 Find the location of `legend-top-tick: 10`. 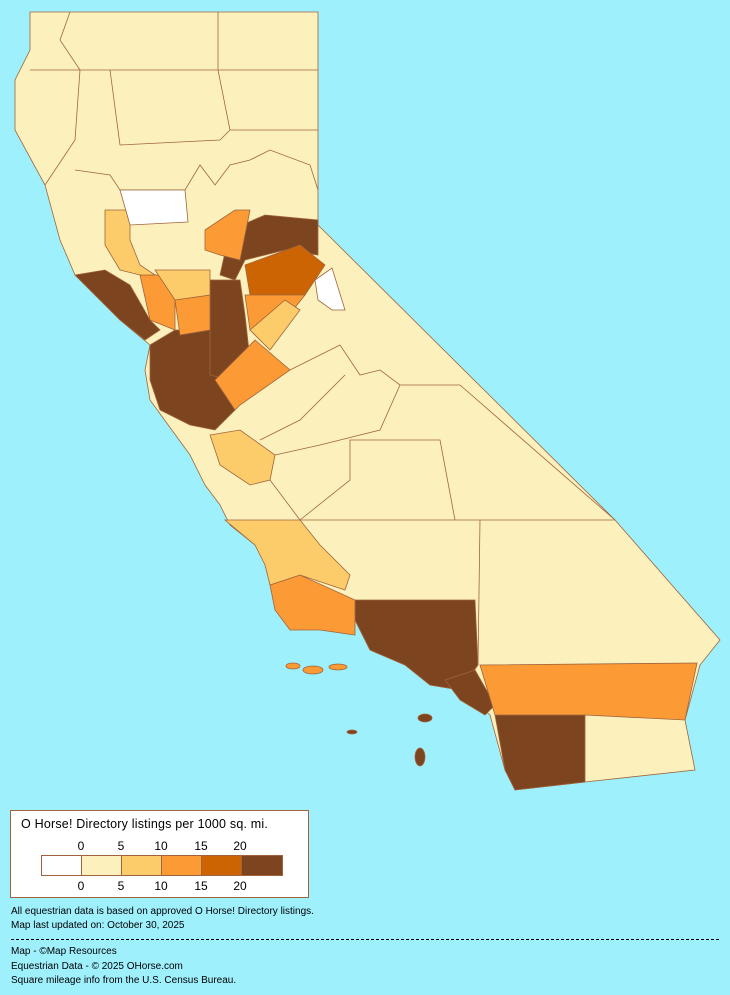

legend-top-tick: 10 is located at coordinates (161, 846).